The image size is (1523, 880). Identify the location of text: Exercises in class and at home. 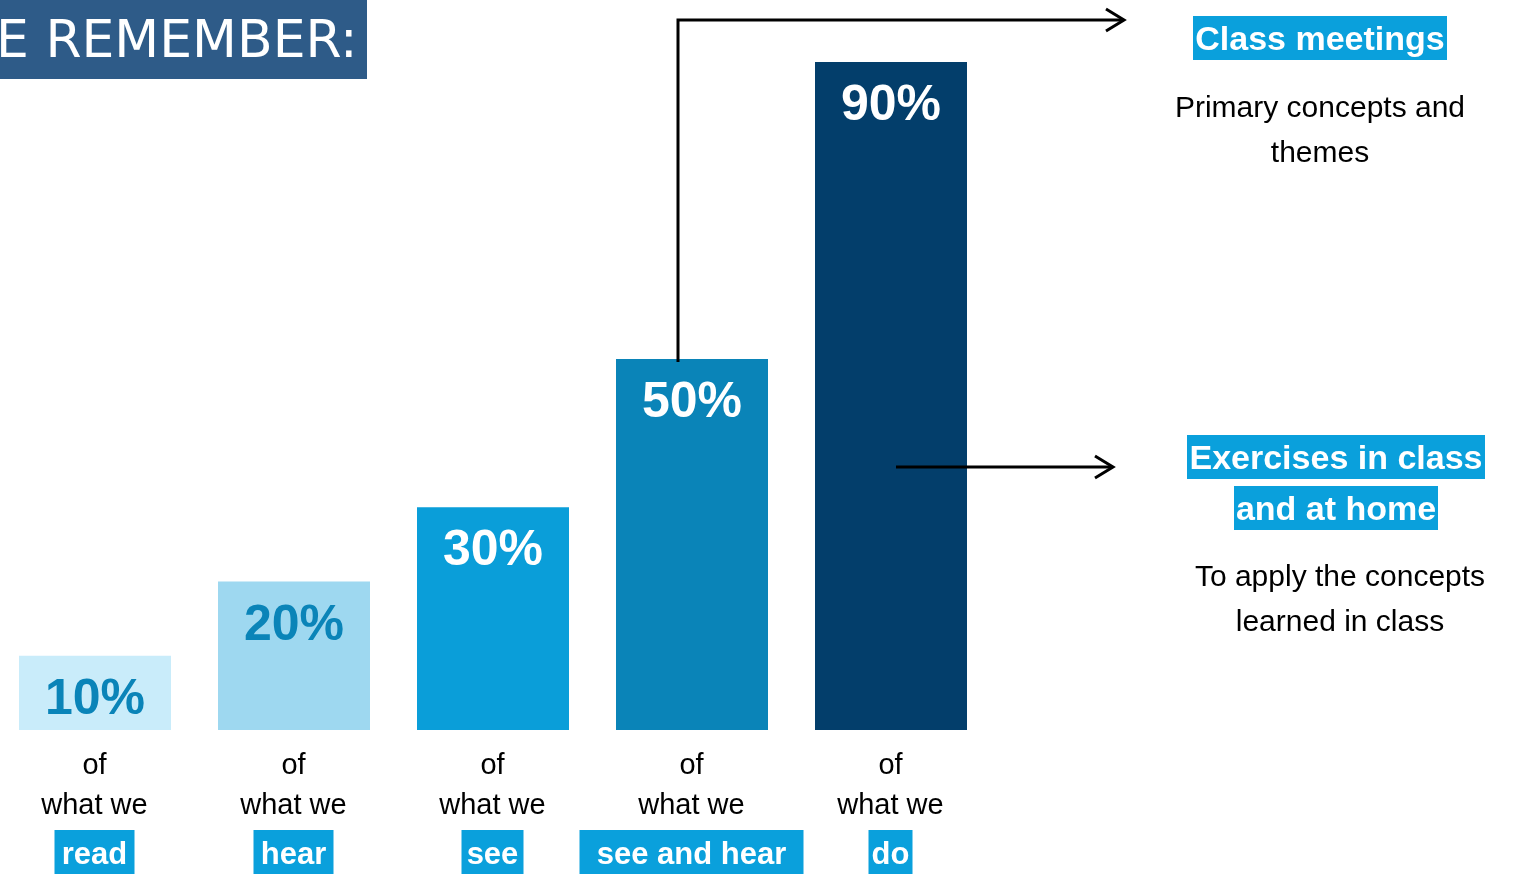
(1336, 482).